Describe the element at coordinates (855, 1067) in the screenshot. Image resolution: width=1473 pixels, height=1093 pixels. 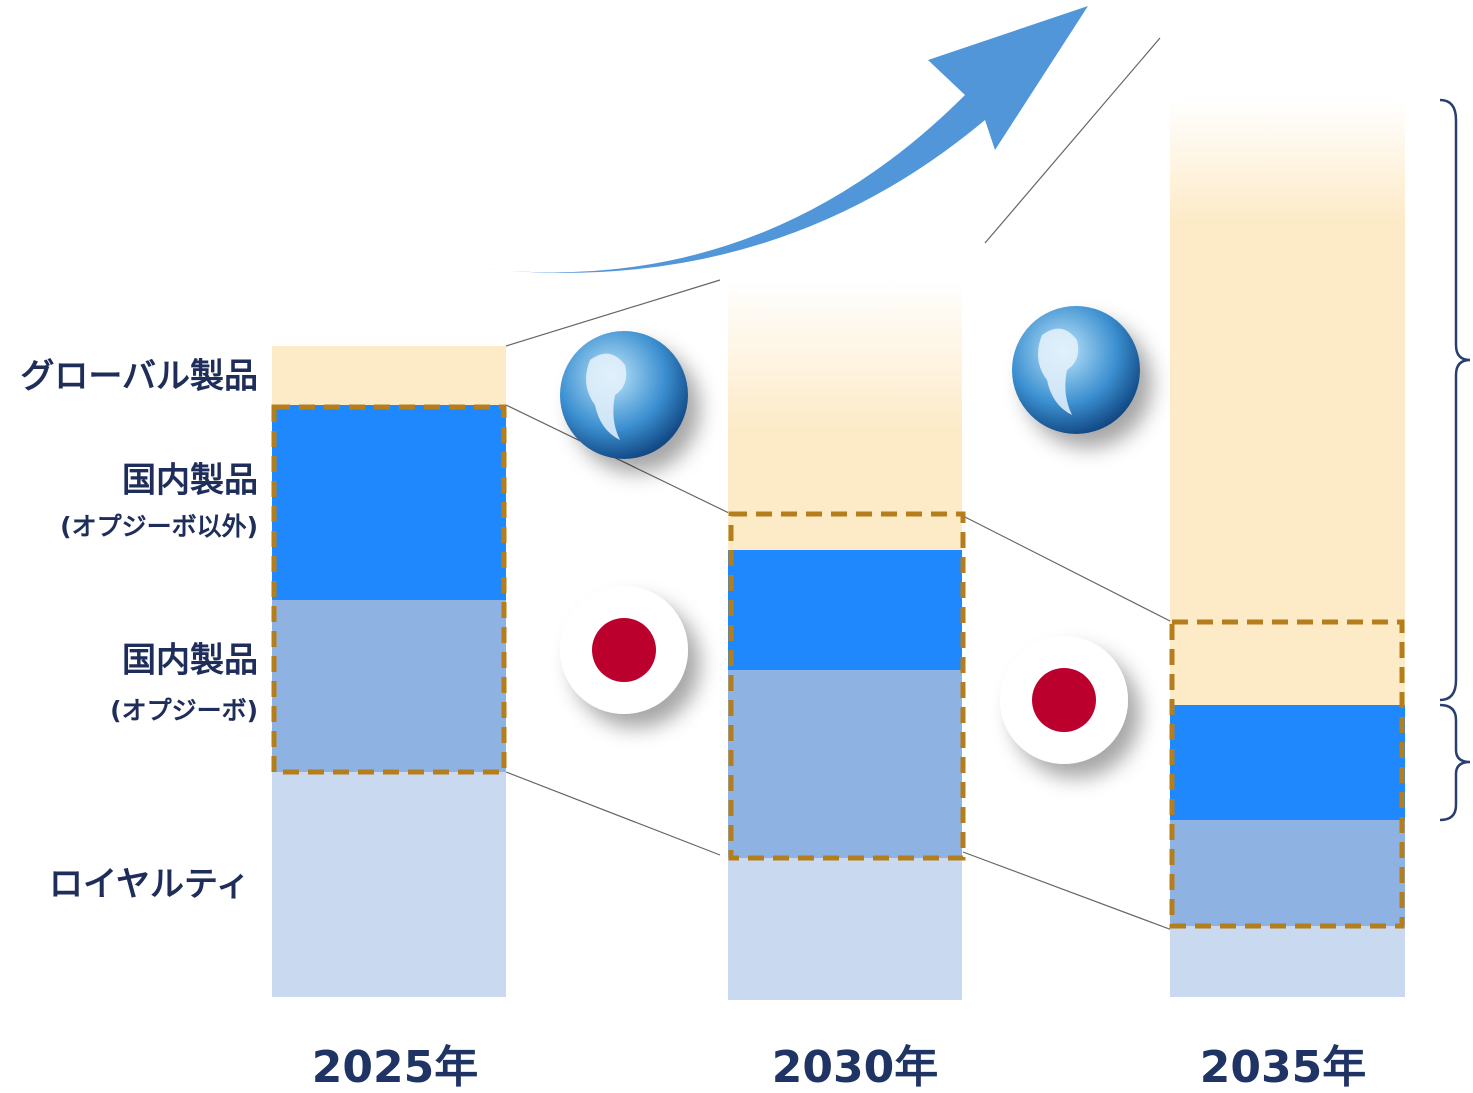
I see `year-label: 2030年` at that location.